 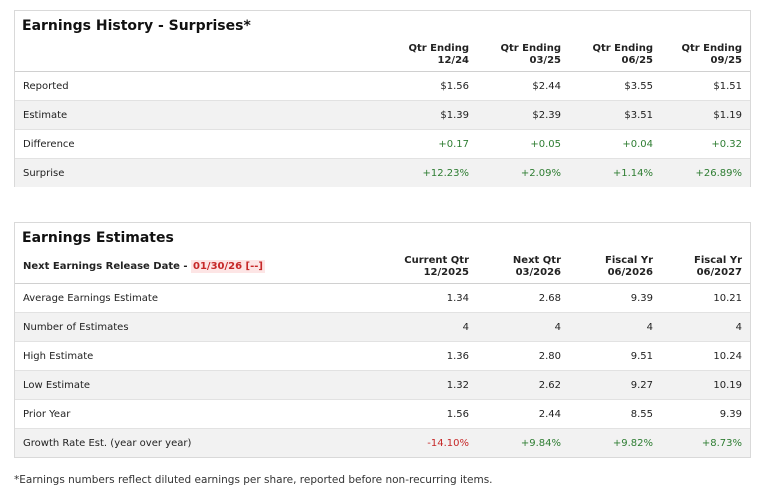 I want to click on table-cell: 2.68, so click(x=515, y=298).